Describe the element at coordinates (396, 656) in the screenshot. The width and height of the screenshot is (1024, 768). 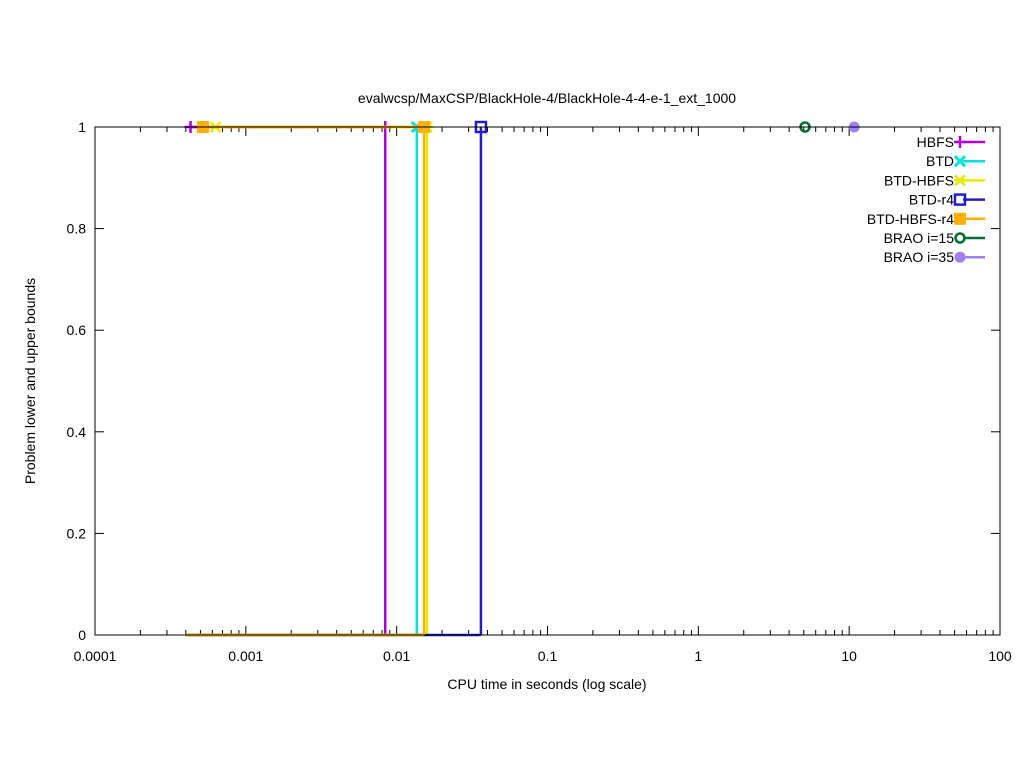
I see `x-tick-label: 0.01` at that location.